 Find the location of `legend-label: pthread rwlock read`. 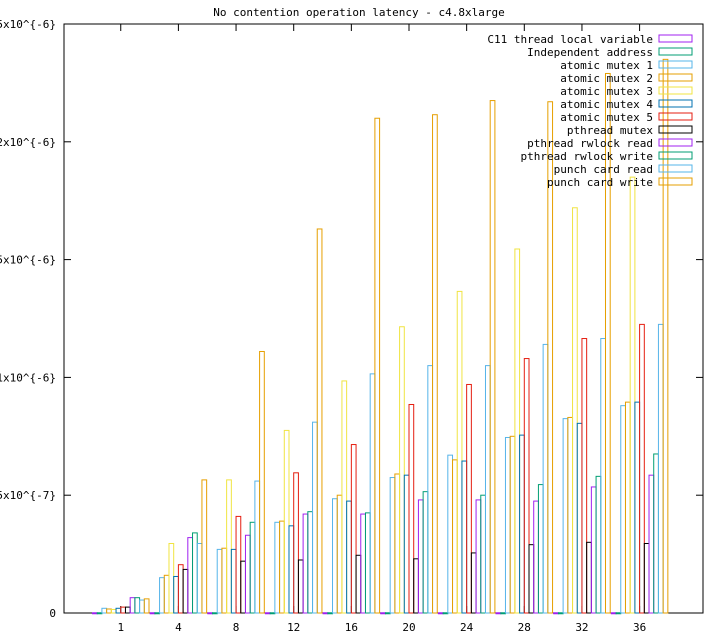

legend-label: pthread rwlock read is located at coordinates (590, 143).